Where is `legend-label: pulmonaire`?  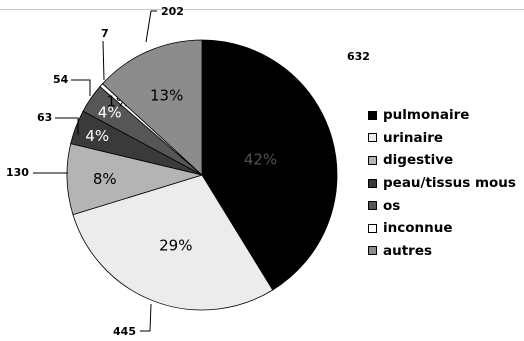
legend-label: pulmonaire is located at coordinates (426, 115).